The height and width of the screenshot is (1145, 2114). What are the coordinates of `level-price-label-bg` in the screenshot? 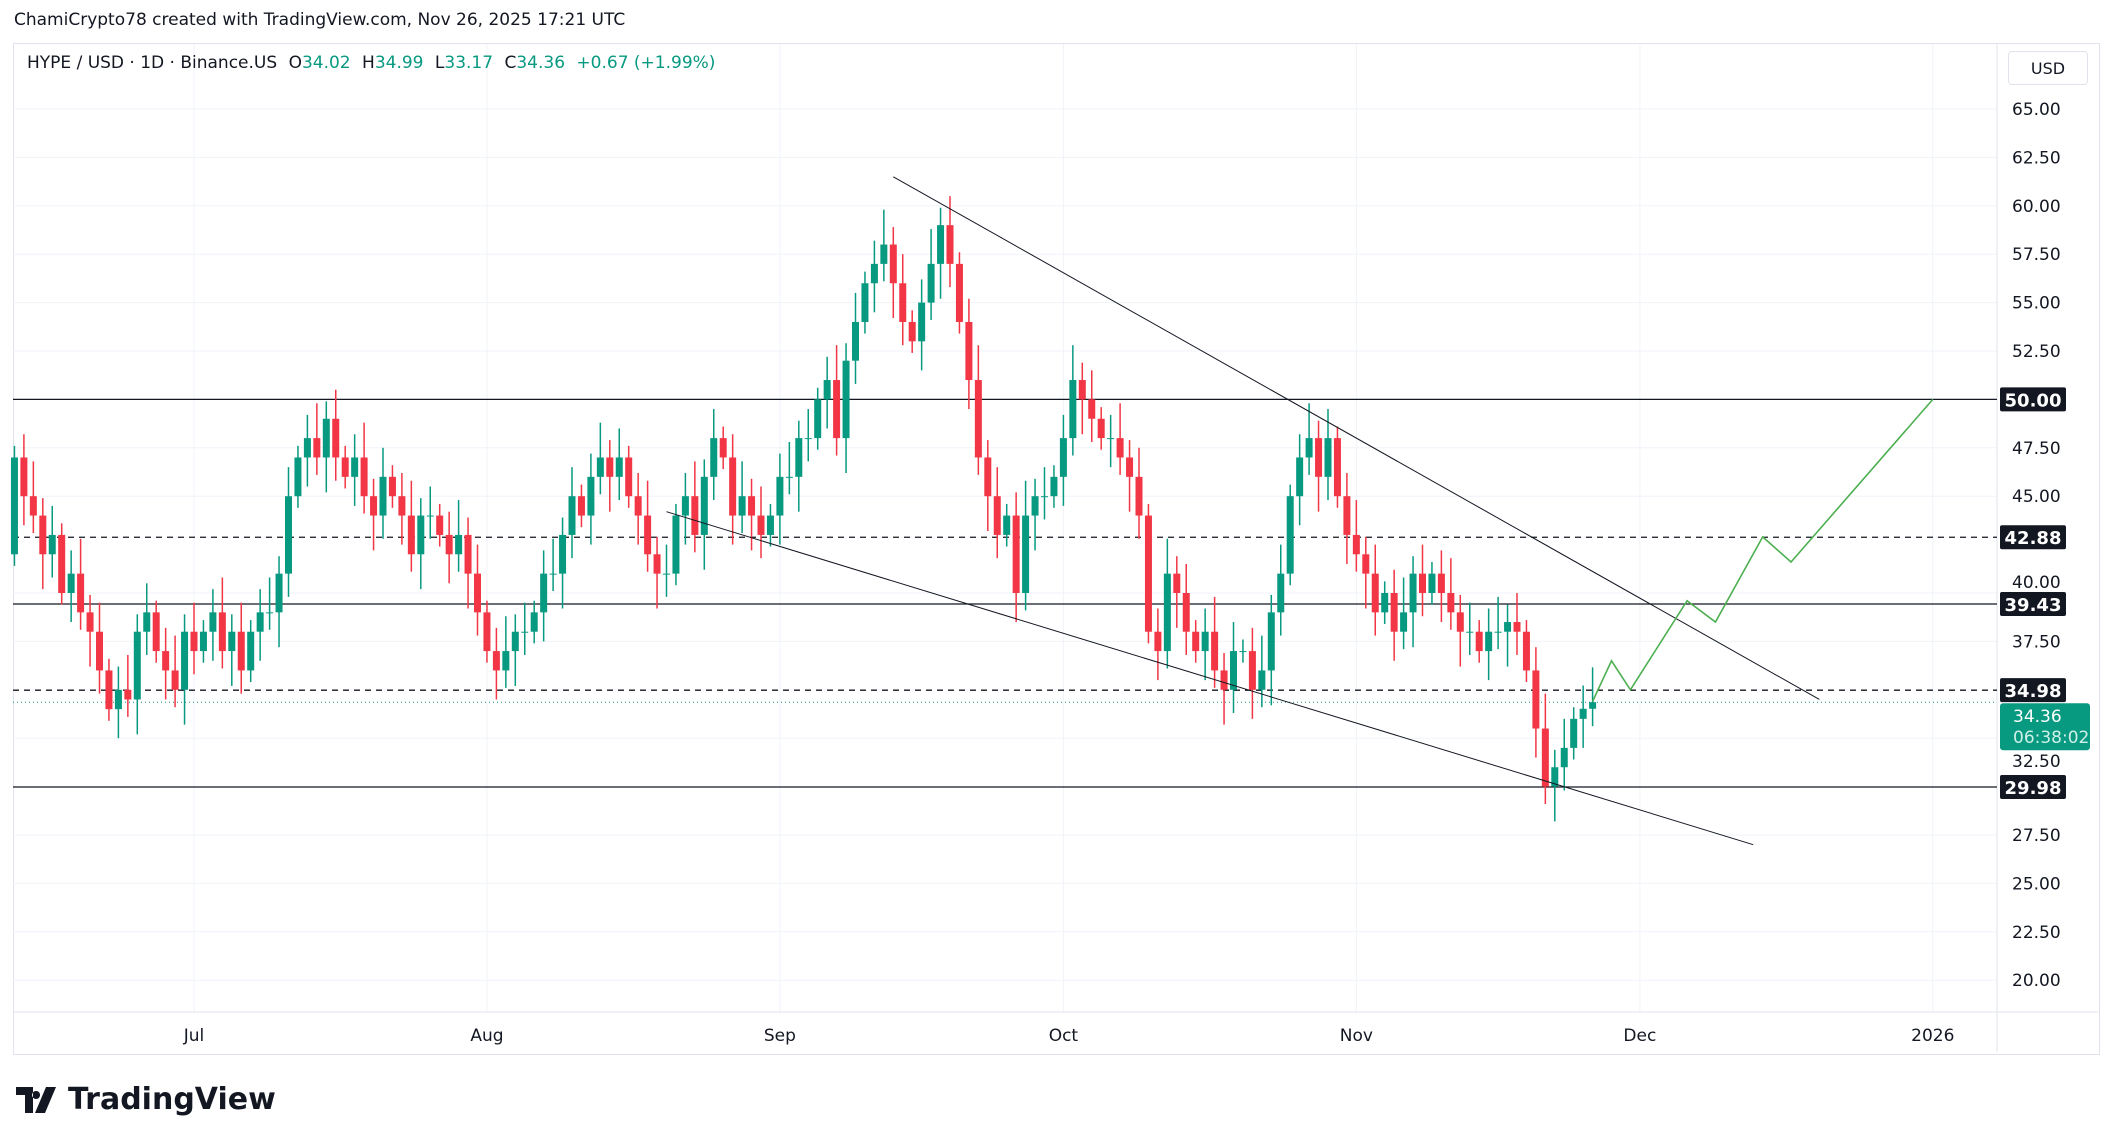 It's located at (2033, 537).